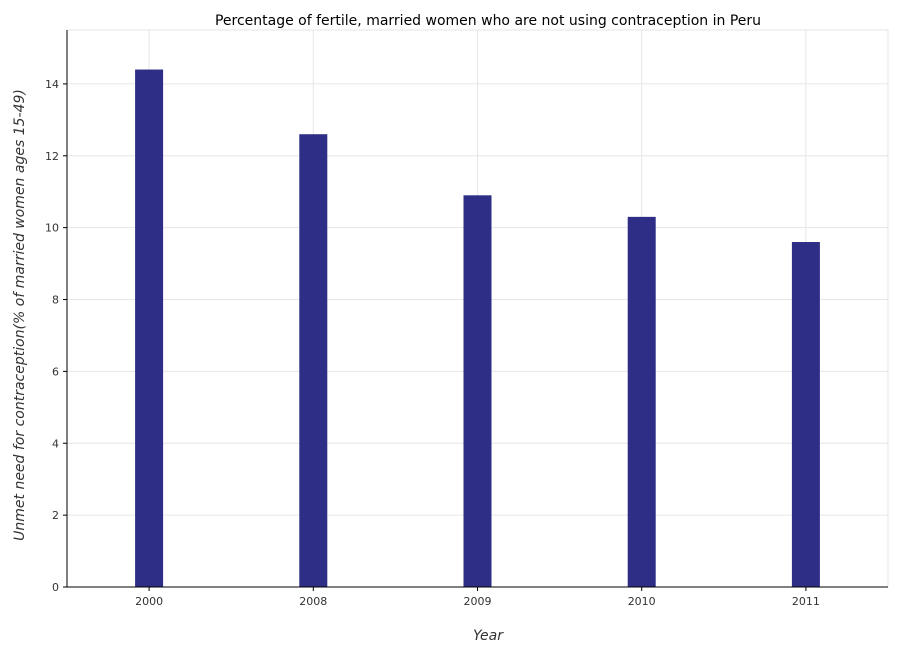 The height and width of the screenshot is (650, 898). What do you see at coordinates (52, 228) in the screenshot?
I see `y-tick-label: 10` at bounding box center [52, 228].